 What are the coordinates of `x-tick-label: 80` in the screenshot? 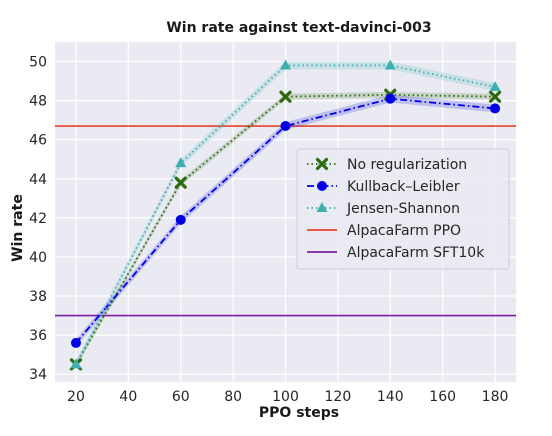 It's located at (233, 397).